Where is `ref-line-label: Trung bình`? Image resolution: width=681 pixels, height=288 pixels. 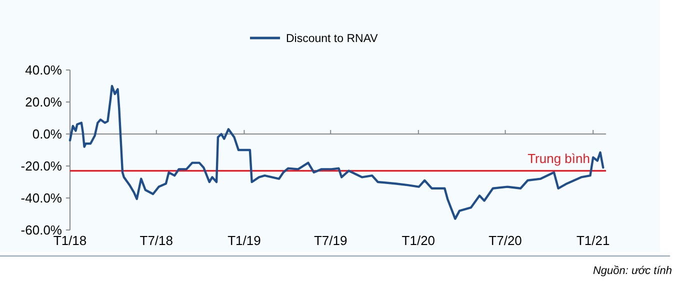 ref-line-label: Trung bình is located at coordinates (559, 158).